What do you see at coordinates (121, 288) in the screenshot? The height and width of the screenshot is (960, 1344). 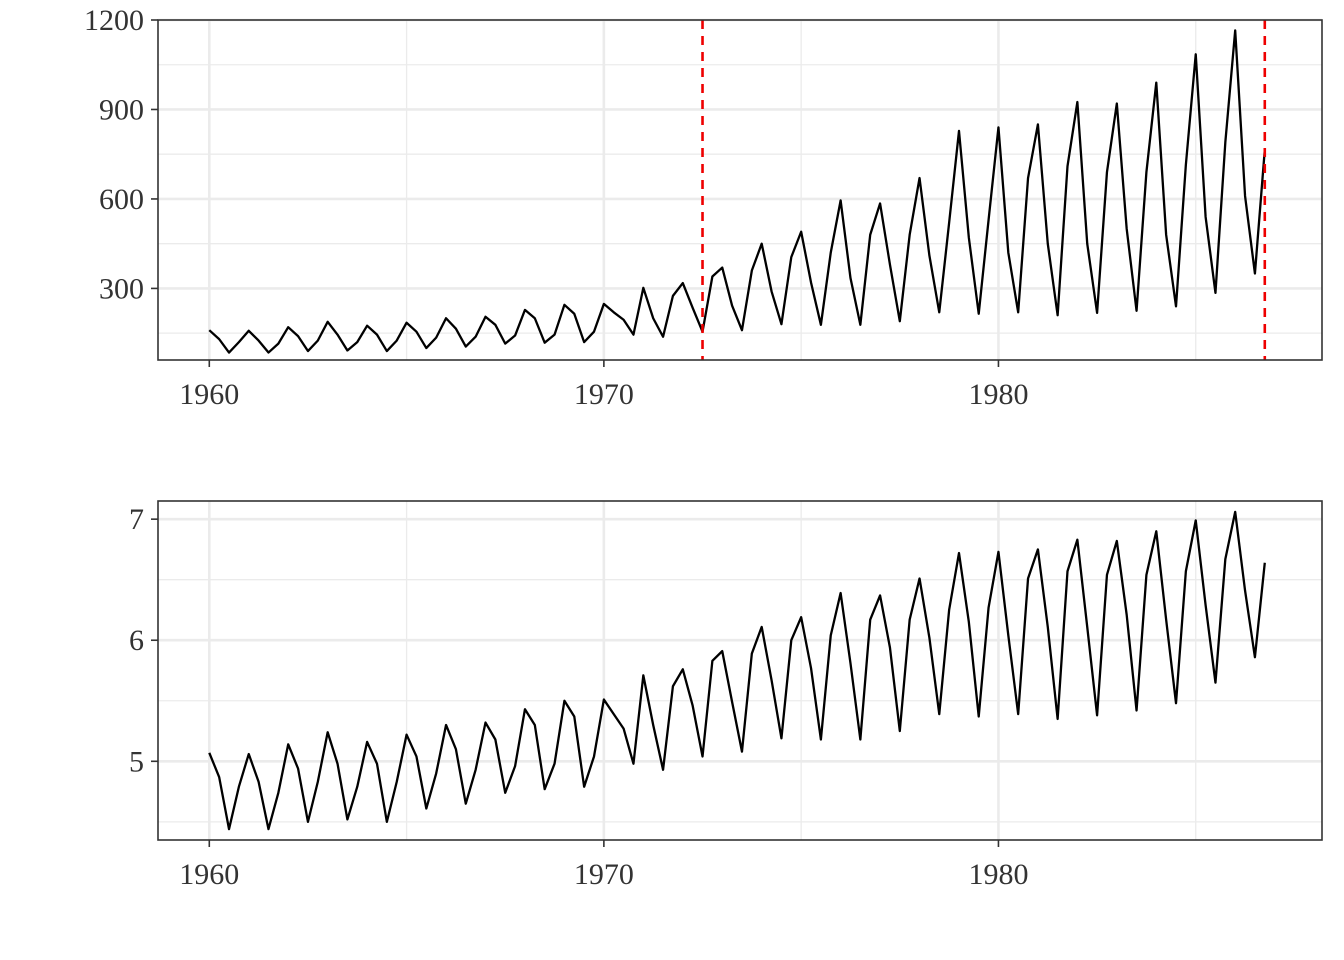 I see `y-tick-label: 300` at bounding box center [121, 288].